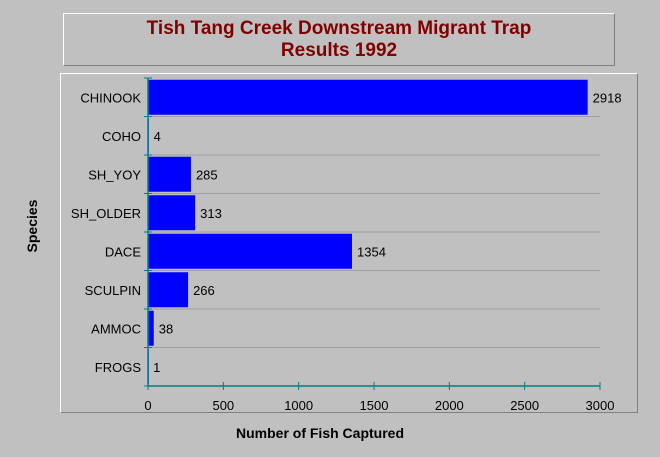 This screenshot has width=660, height=457. I want to click on value-label-frogs: 1, so click(156, 367).